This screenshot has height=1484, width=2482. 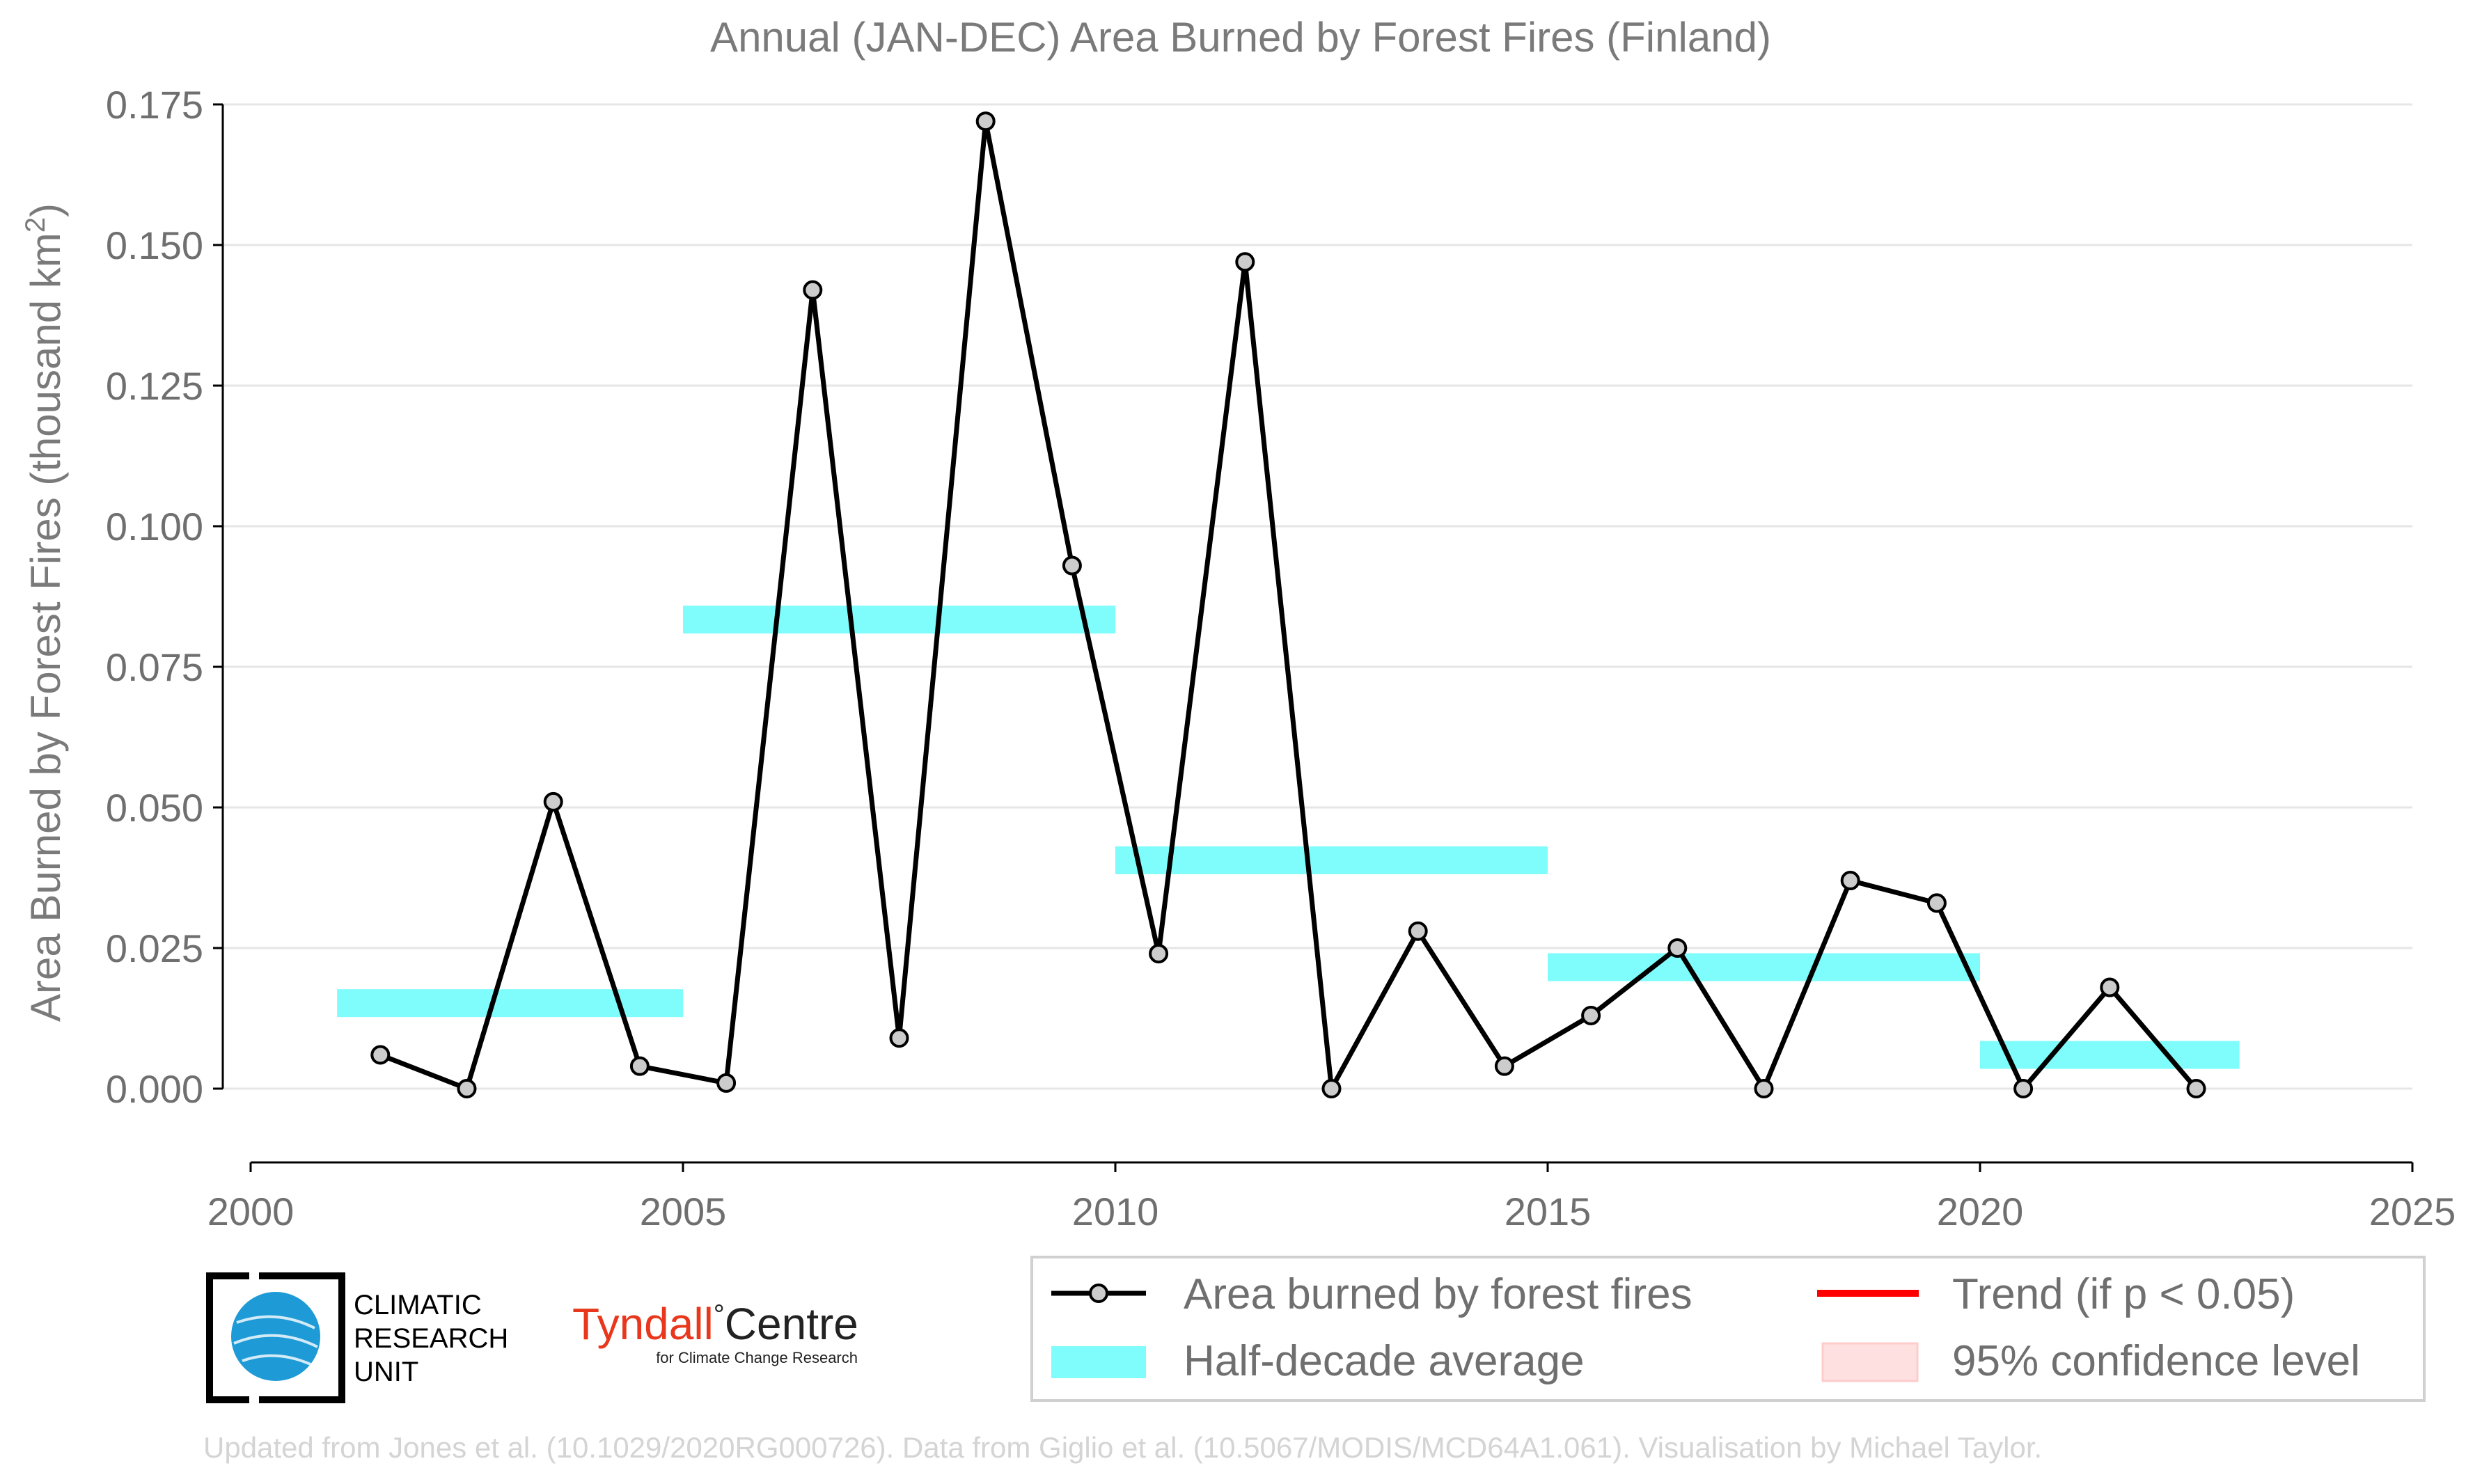 What do you see at coordinates (719, 1315) in the screenshot?
I see `tyndall-degree: °` at bounding box center [719, 1315].